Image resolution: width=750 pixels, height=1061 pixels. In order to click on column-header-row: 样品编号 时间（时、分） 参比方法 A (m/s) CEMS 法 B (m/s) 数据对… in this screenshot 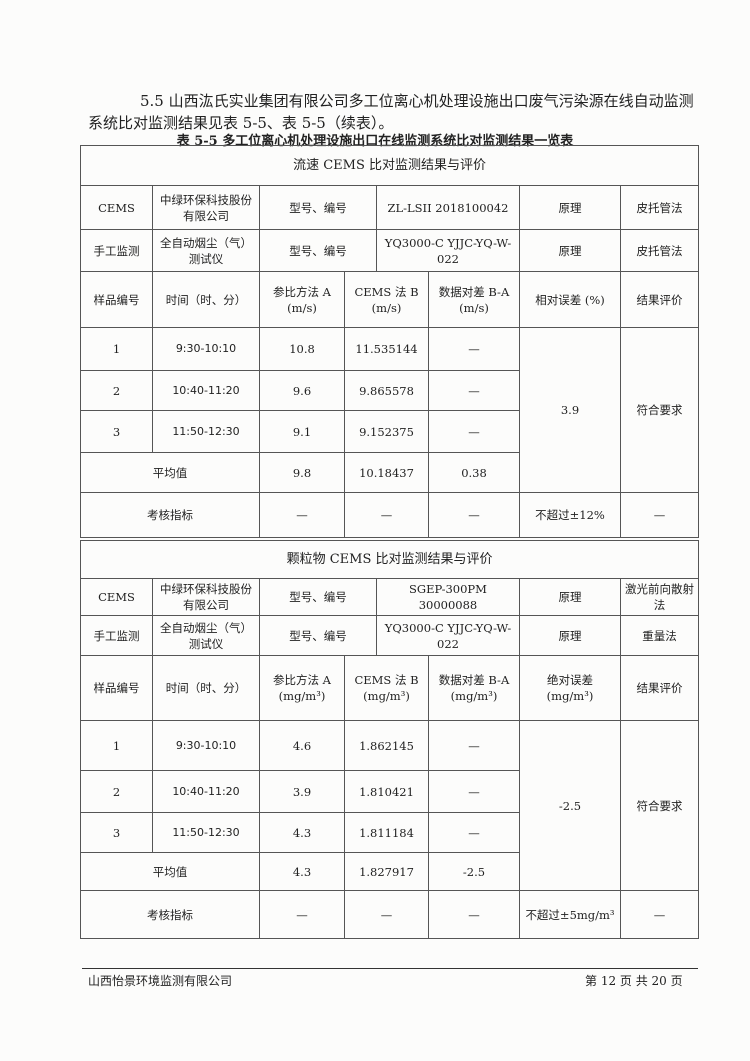, I will do `click(390, 299)`.